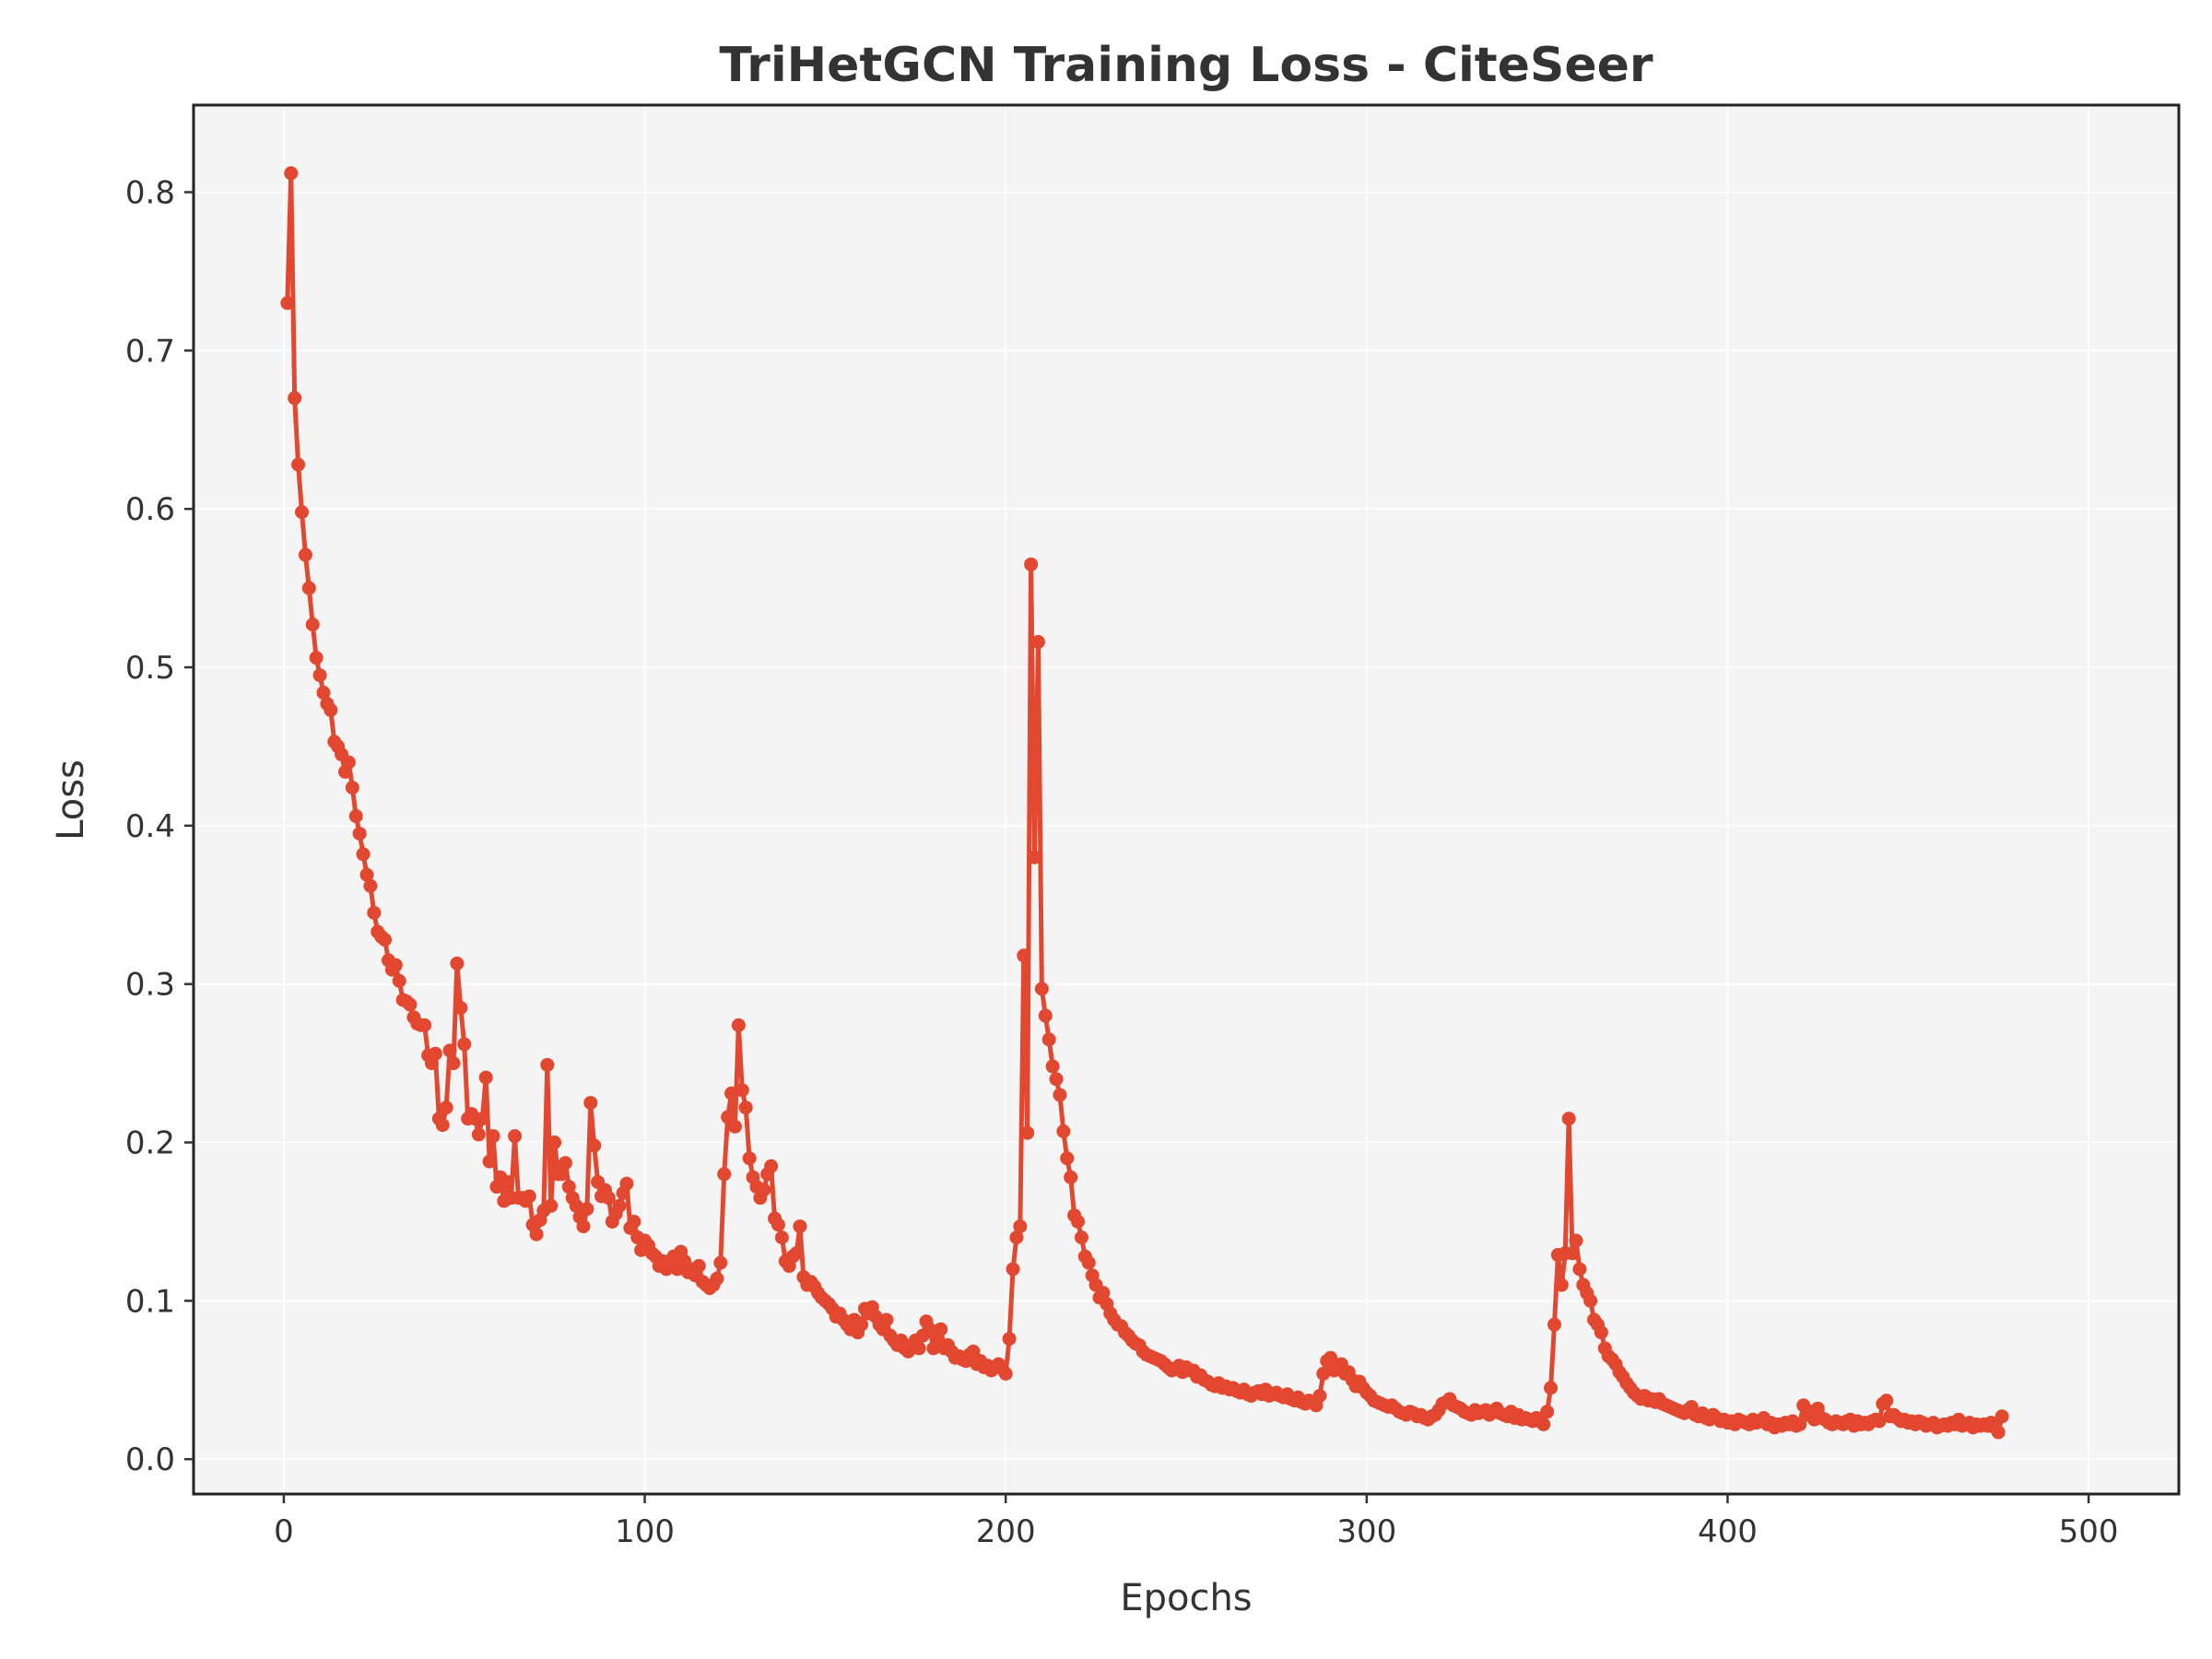 Image resolution: width=2212 pixels, height=1659 pixels. I want to click on y-axis-ticks: 0.0 0.1 0.2 0.3 0.4 0.5 0.6 0.7 0.8, so click(159, 826).